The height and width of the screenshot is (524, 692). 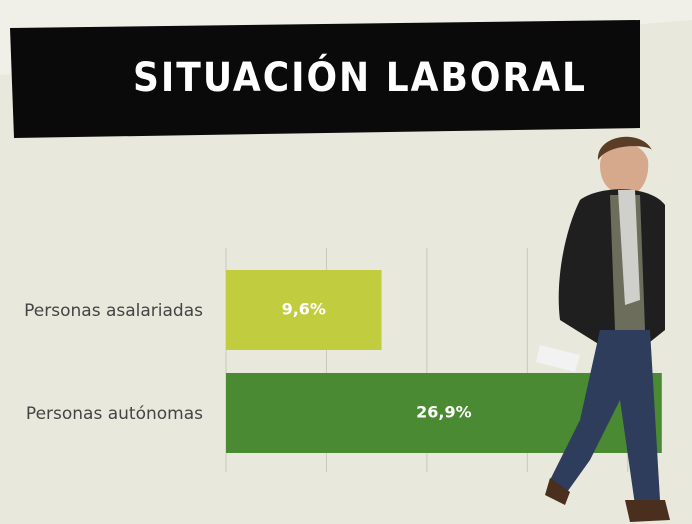 What do you see at coordinates (360, 77) in the screenshot?
I see `chart-title: SITUACIÓN LABORAL` at bounding box center [360, 77].